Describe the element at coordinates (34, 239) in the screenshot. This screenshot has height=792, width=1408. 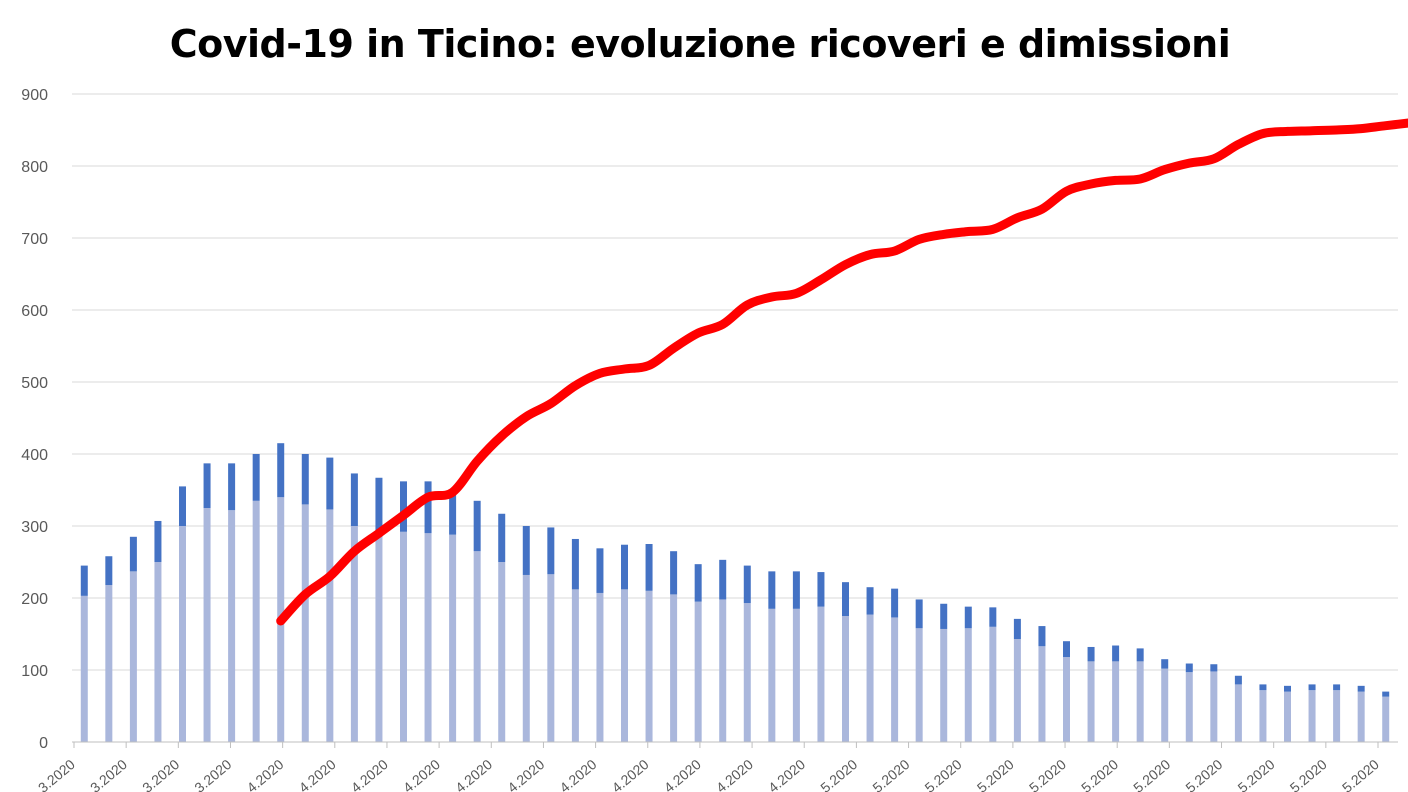
I see `y-tick-label: 700` at that location.